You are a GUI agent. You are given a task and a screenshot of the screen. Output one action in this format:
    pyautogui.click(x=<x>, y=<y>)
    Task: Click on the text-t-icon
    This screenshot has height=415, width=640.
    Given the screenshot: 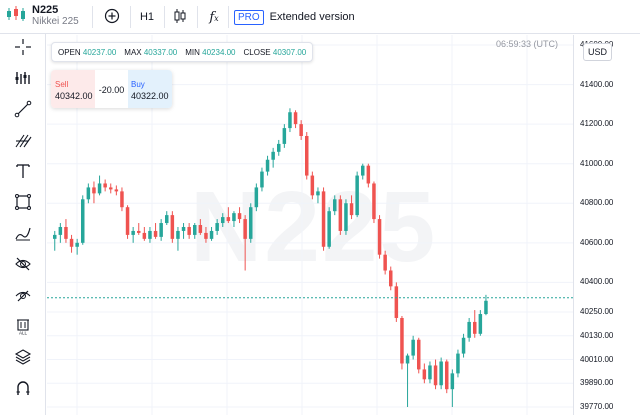 What is the action you would take?
    pyautogui.click(x=23, y=173)
    